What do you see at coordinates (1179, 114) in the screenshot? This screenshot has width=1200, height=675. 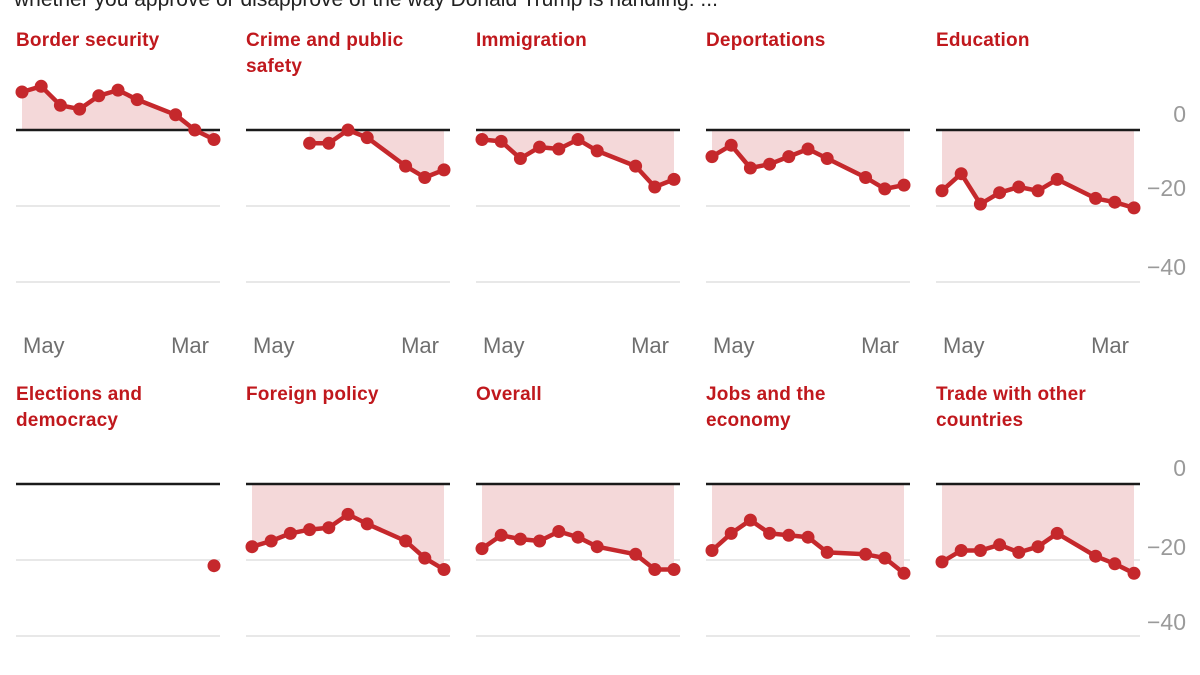 I see `y-tick-0-row1: 0` at bounding box center [1179, 114].